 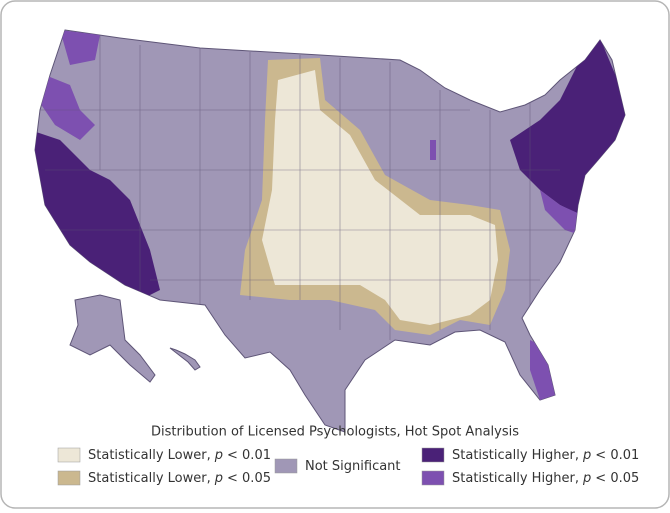 I want to click on legend-label: Statistically Higher, p < 0.05, so click(x=545, y=478).